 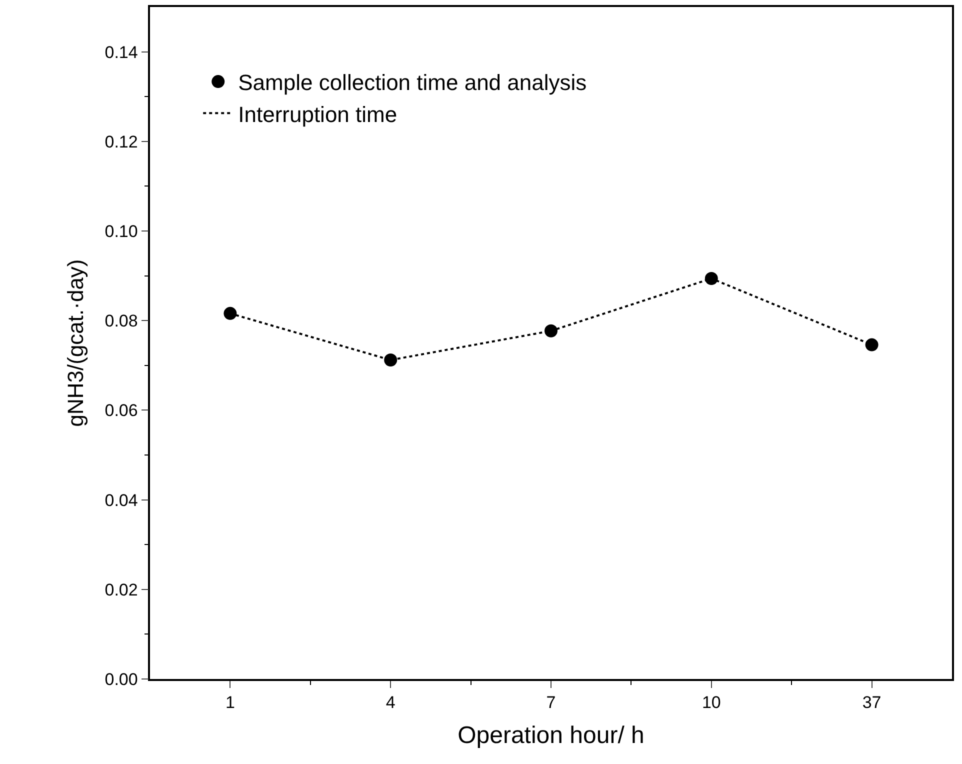 I want to click on y-tick-label: 0.04, so click(x=121, y=500).